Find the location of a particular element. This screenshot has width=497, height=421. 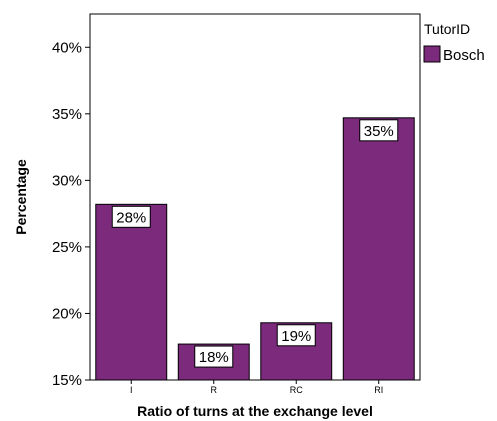

data-label: 28% is located at coordinates (131, 217).